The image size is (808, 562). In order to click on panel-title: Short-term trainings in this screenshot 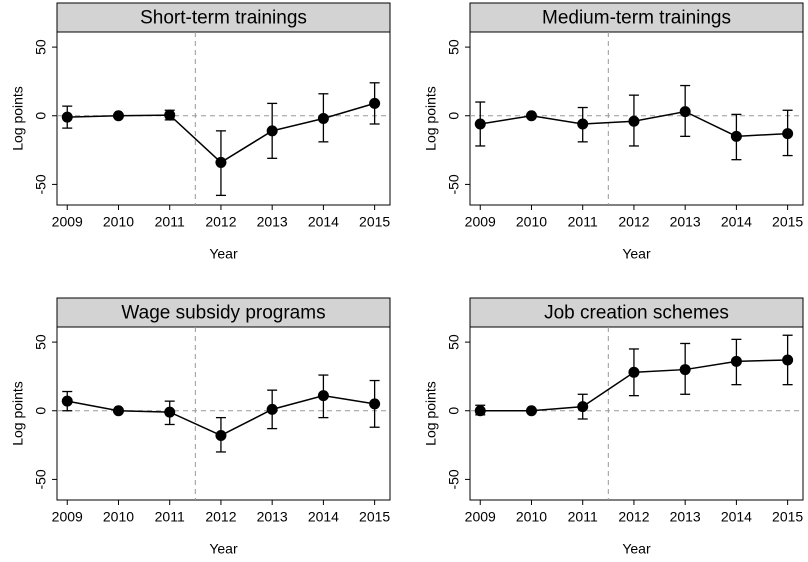, I will do `click(223, 18)`.